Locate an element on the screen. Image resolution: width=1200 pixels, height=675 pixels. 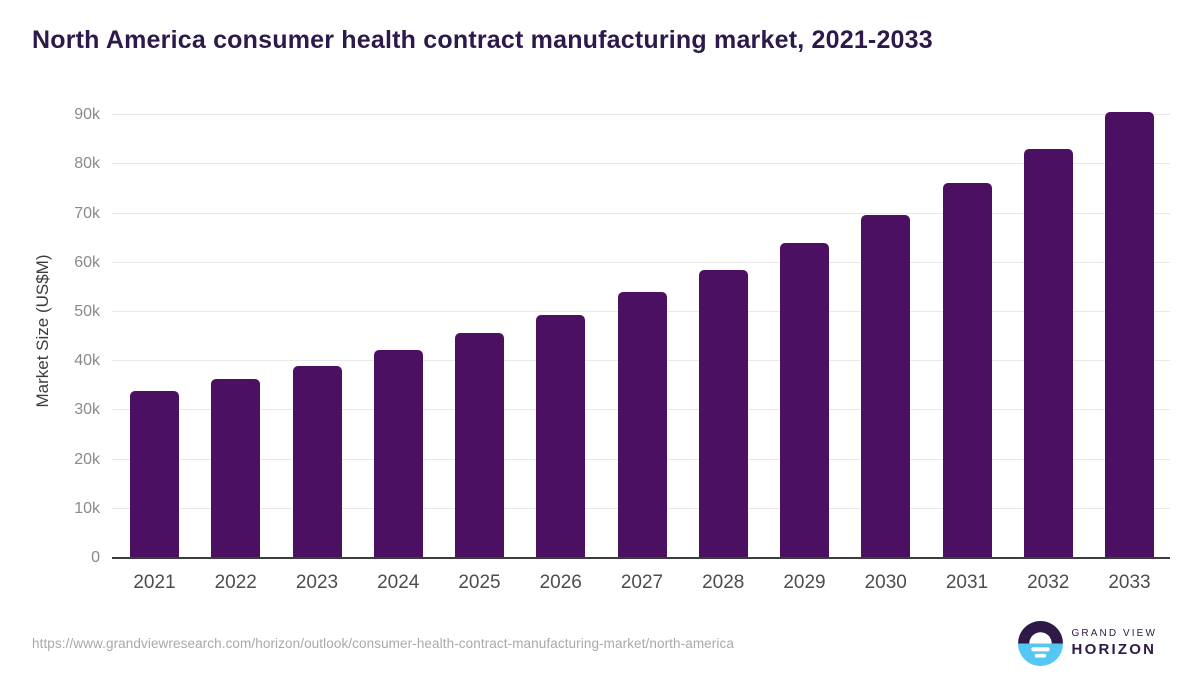
bar-2028 is located at coordinates (723, 413).